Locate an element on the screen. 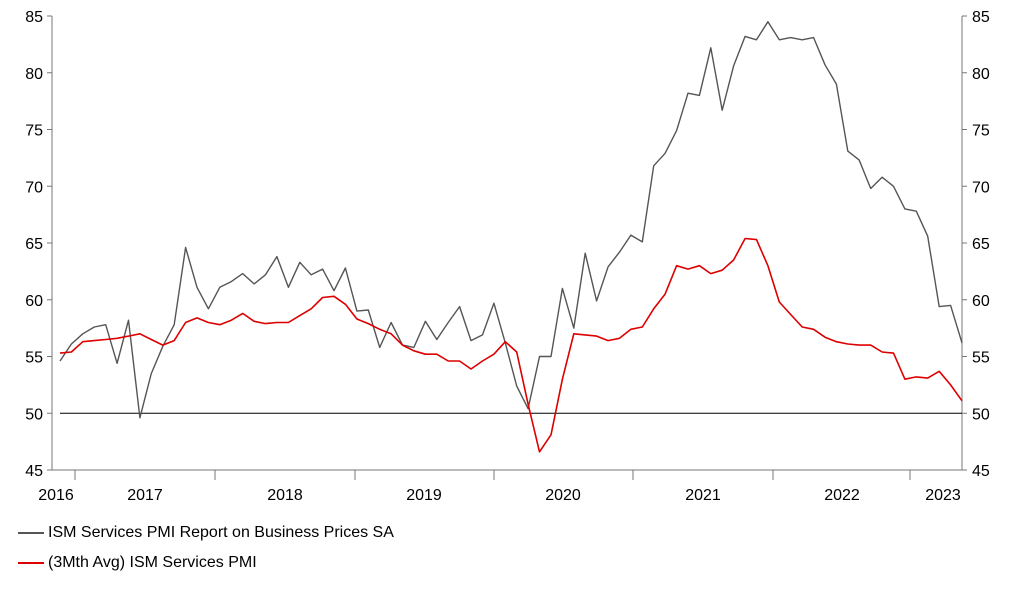 This screenshot has width=1022, height=597. y-tick-label-left: 75 is located at coordinates (34, 131).